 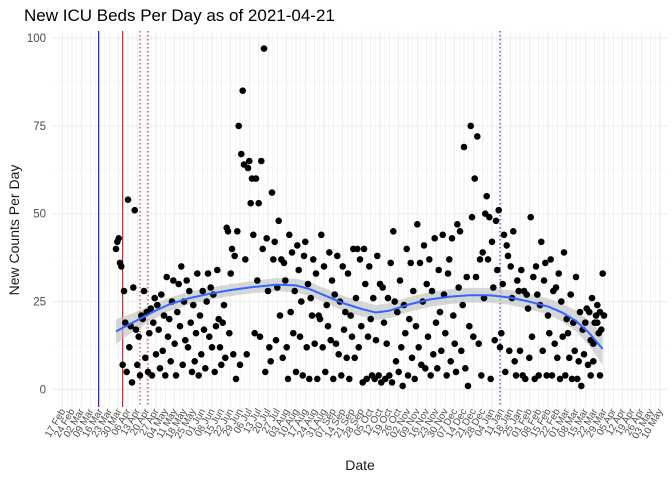 What do you see at coordinates (39, 303) in the screenshot?
I see `y-tick-label: 25` at bounding box center [39, 303].